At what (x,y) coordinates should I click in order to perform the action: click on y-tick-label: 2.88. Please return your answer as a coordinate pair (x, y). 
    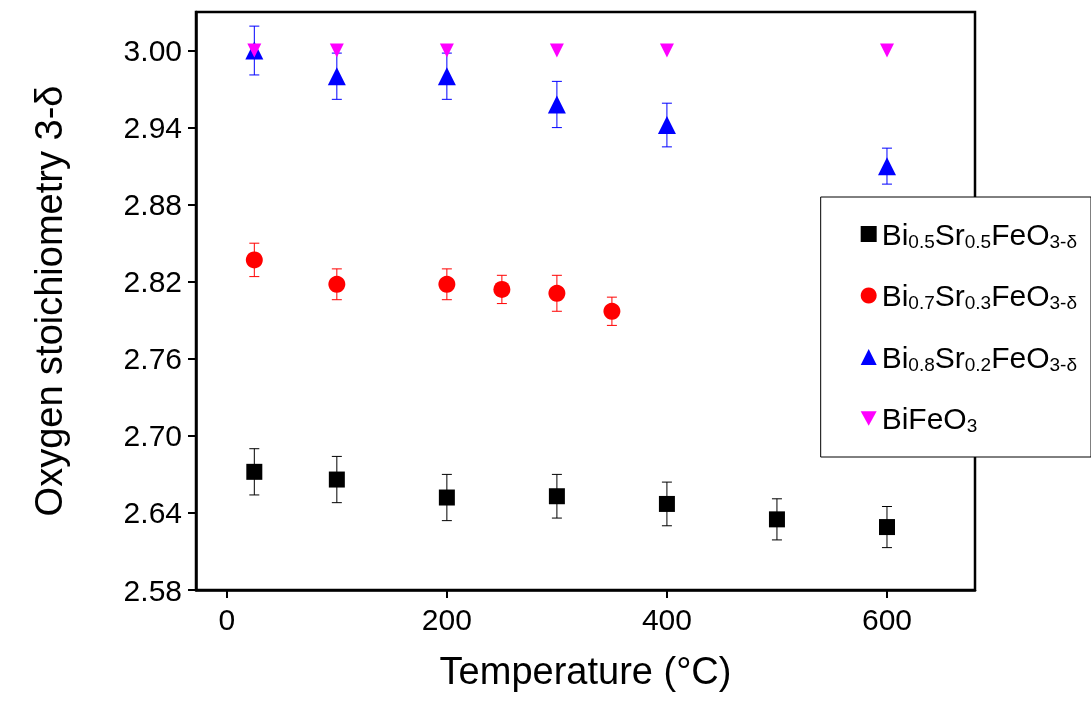
    Looking at the image, I should click on (152, 205).